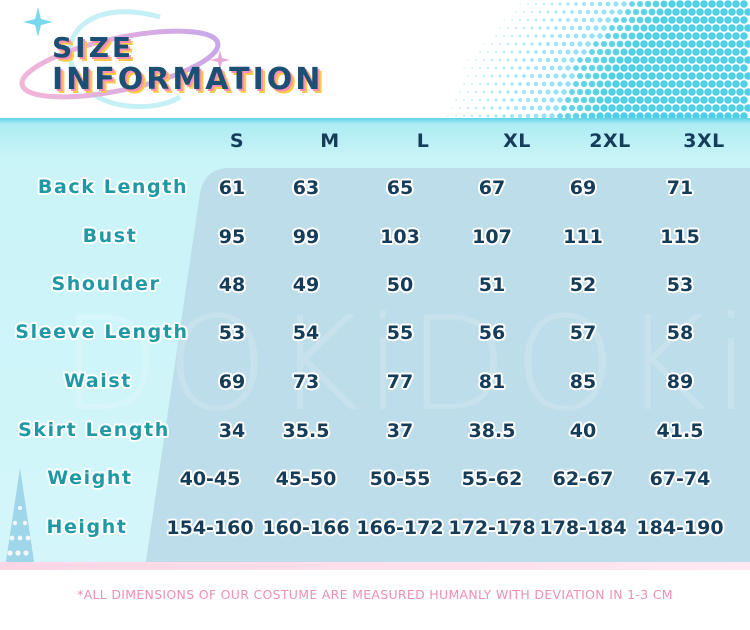 The width and height of the screenshot is (750, 630). What do you see at coordinates (232, 188) in the screenshot?
I see `table-cell: 61` at bounding box center [232, 188].